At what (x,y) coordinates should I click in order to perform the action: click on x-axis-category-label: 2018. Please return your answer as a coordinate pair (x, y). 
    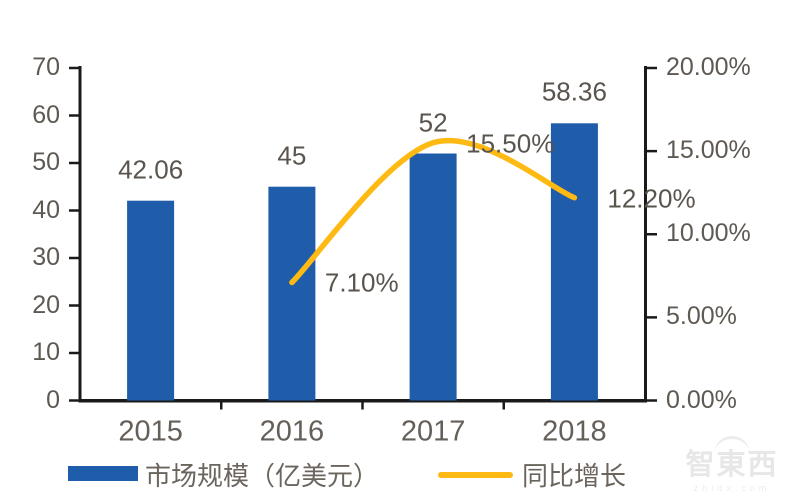
    Looking at the image, I should click on (574, 431).